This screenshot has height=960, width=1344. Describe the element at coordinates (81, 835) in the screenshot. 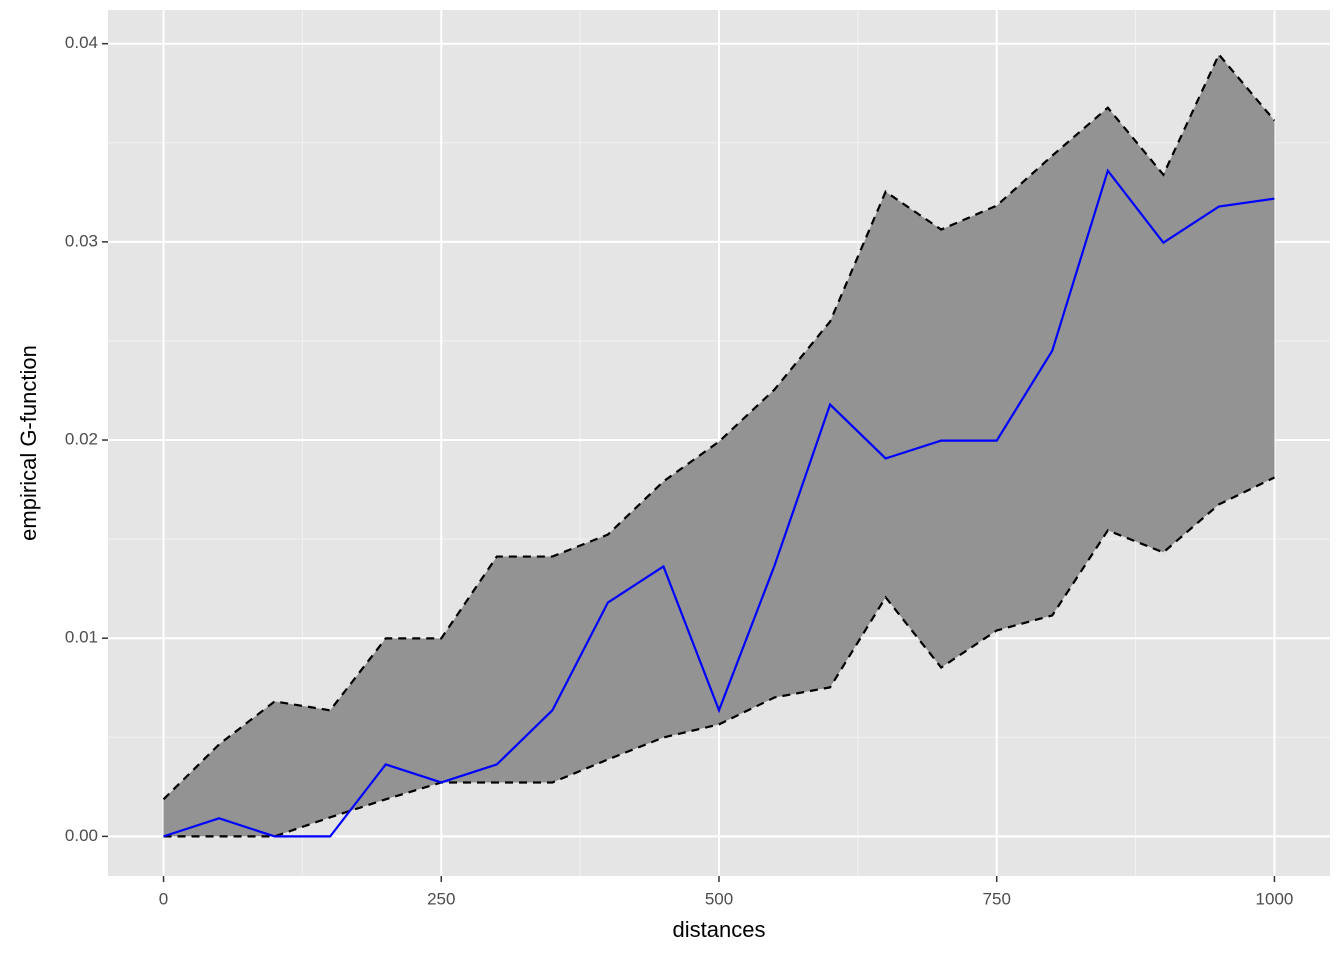

I see `y-tick-label: 0.00` at that location.